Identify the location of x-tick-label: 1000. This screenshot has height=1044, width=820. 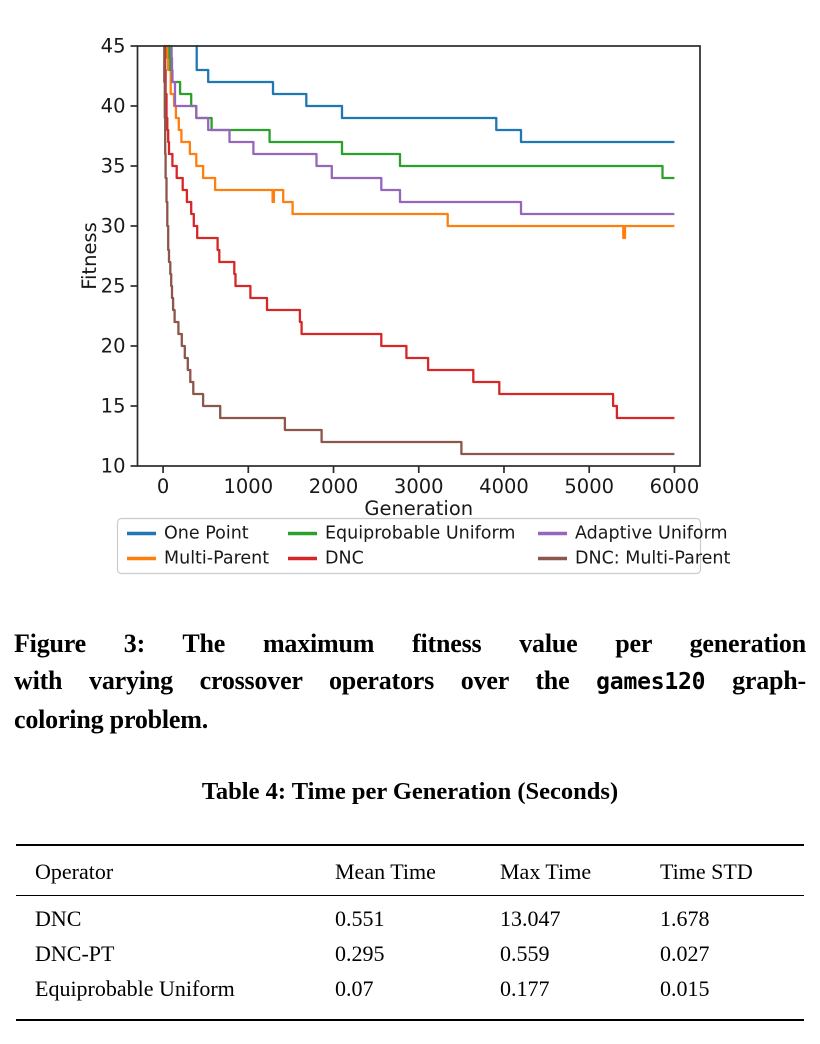
(248, 486).